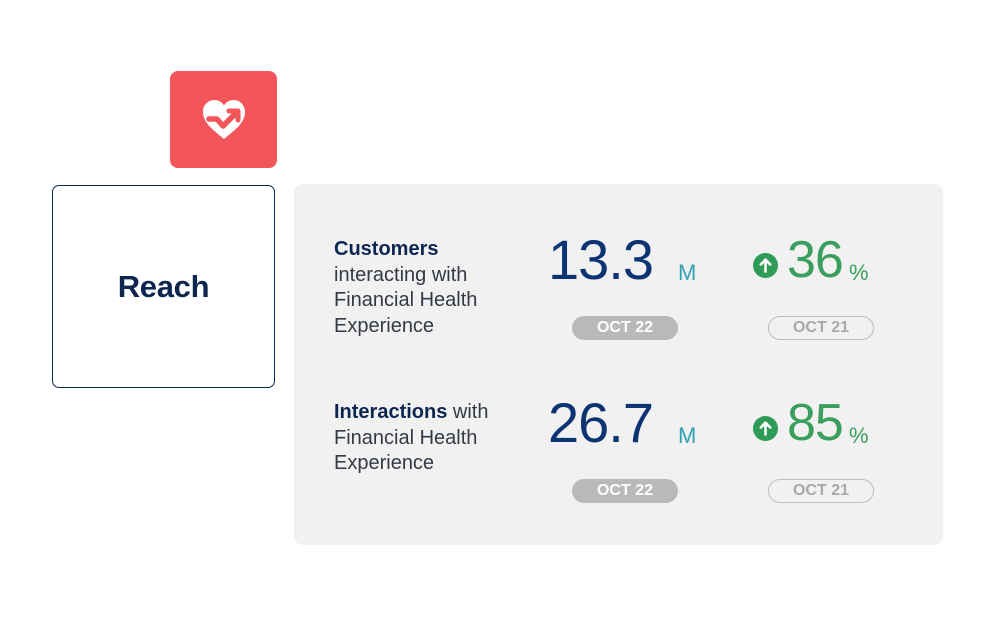 Image resolution: width=991 pixels, height=625 pixels. I want to click on metric-value: 13.3, so click(601, 259).